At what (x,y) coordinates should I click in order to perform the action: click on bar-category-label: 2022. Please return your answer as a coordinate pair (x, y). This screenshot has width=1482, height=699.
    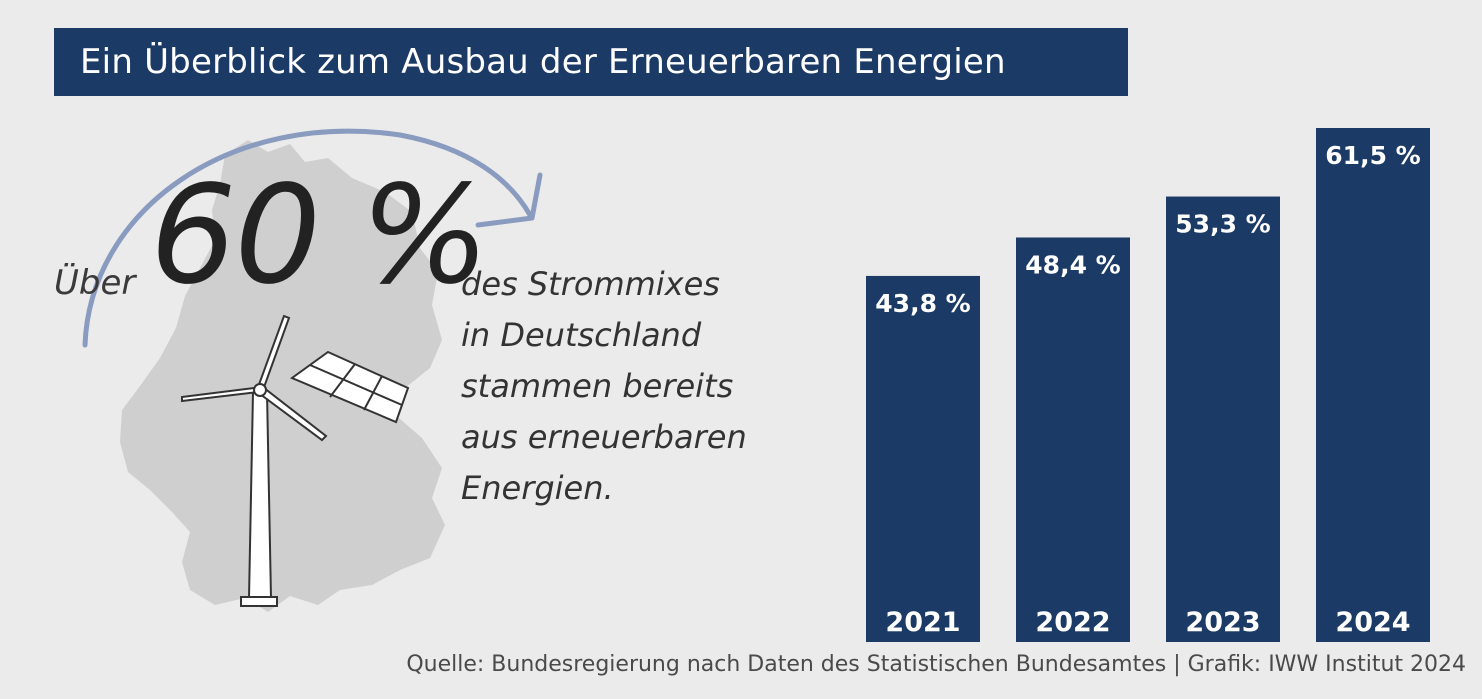
    Looking at the image, I should click on (1072, 622).